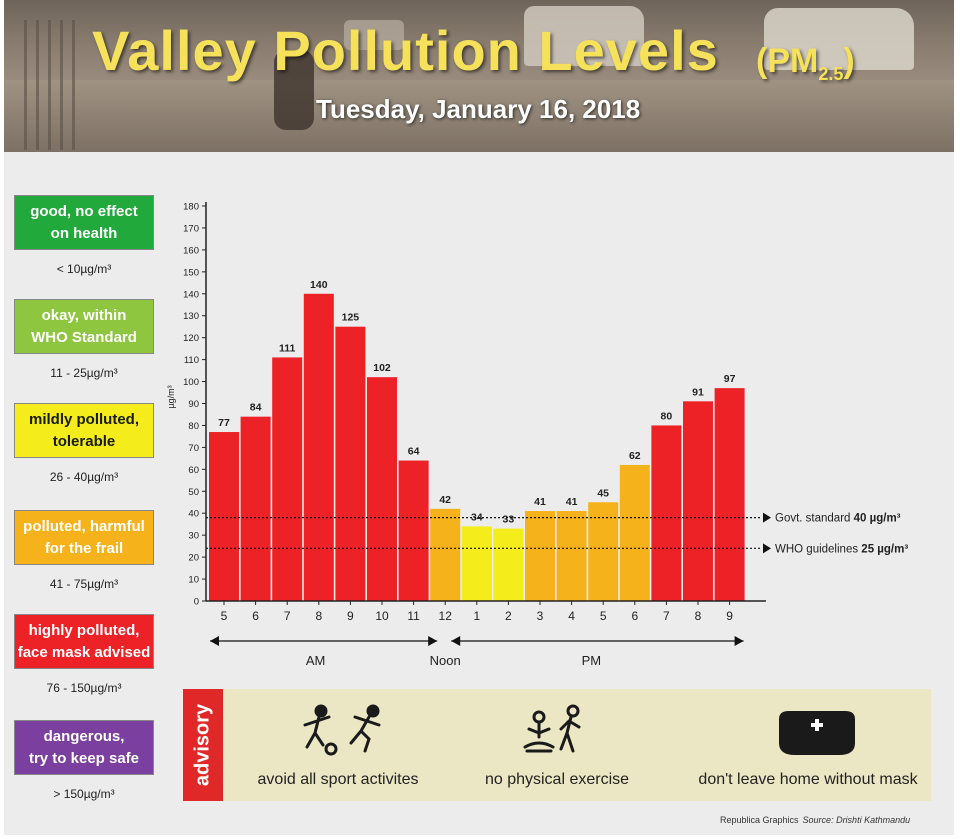 The image size is (960, 839). I want to click on legend-range-high: 76 - 150µg/m³, so click(84, 688).